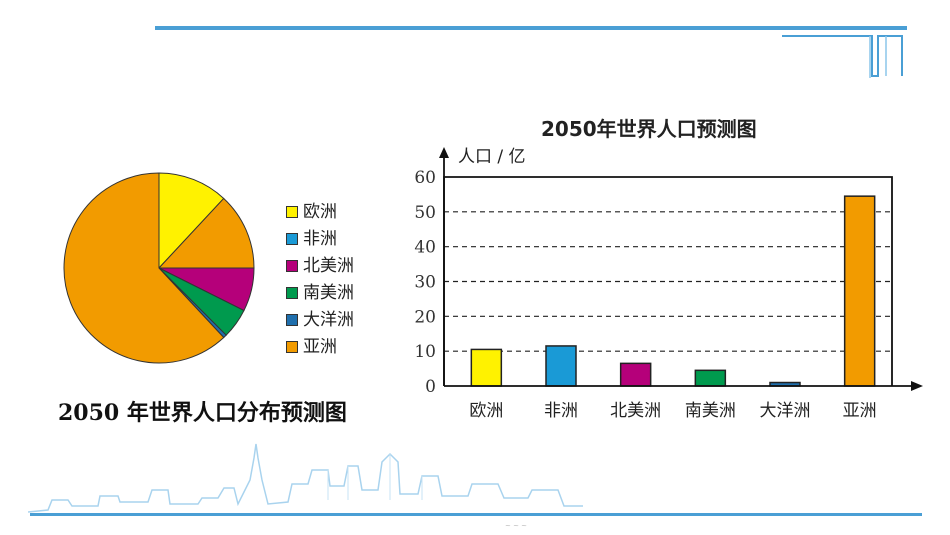  What do you see at coordinates (785, 411) in the screenshot?
I see `x-tick-label: 大洋洲` at bounding box center [785, 411].